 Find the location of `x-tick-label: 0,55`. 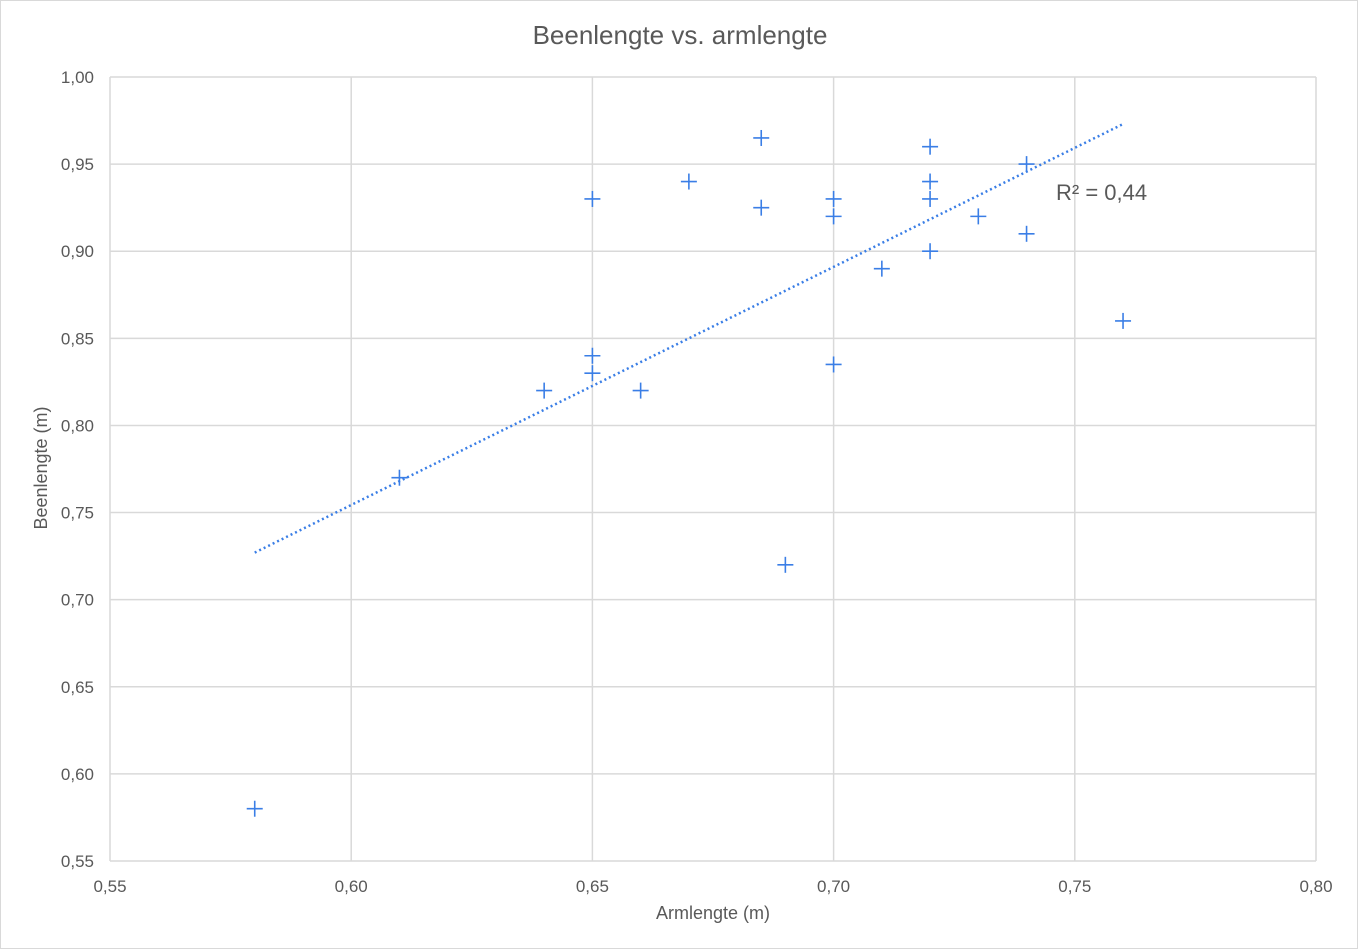

x-tick-label: 0,55 is located at coordinates (109, 886).